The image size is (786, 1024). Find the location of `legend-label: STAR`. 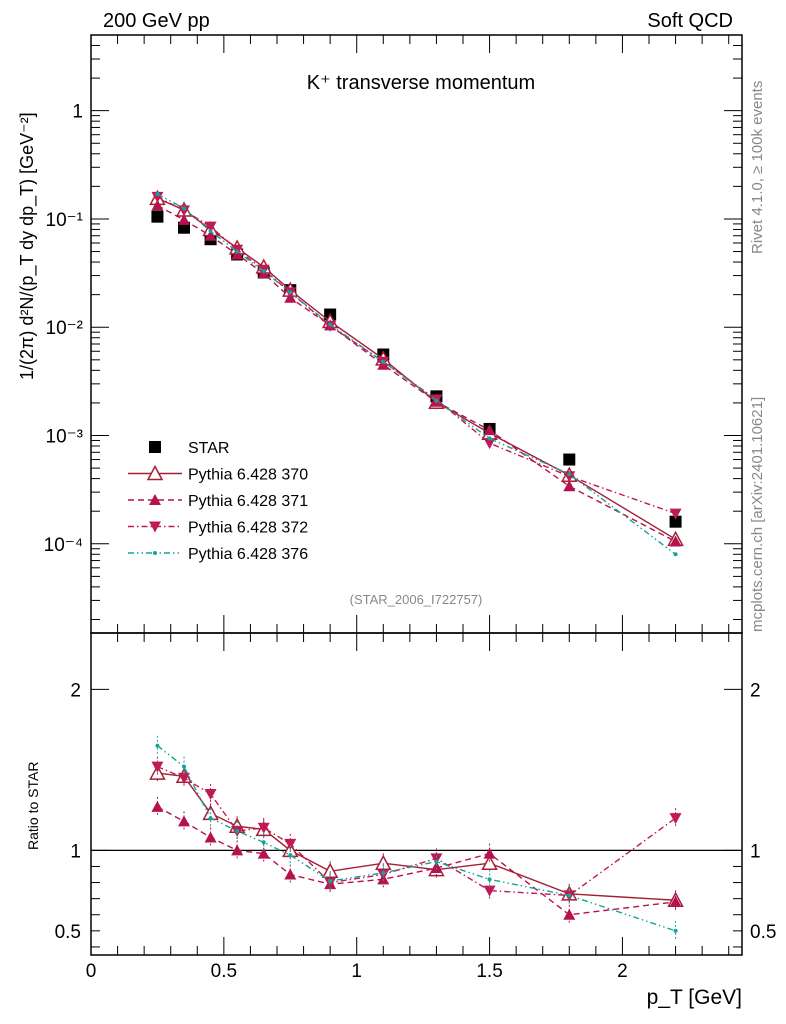

legend-label: STAR is located at coordinates (208, 448).